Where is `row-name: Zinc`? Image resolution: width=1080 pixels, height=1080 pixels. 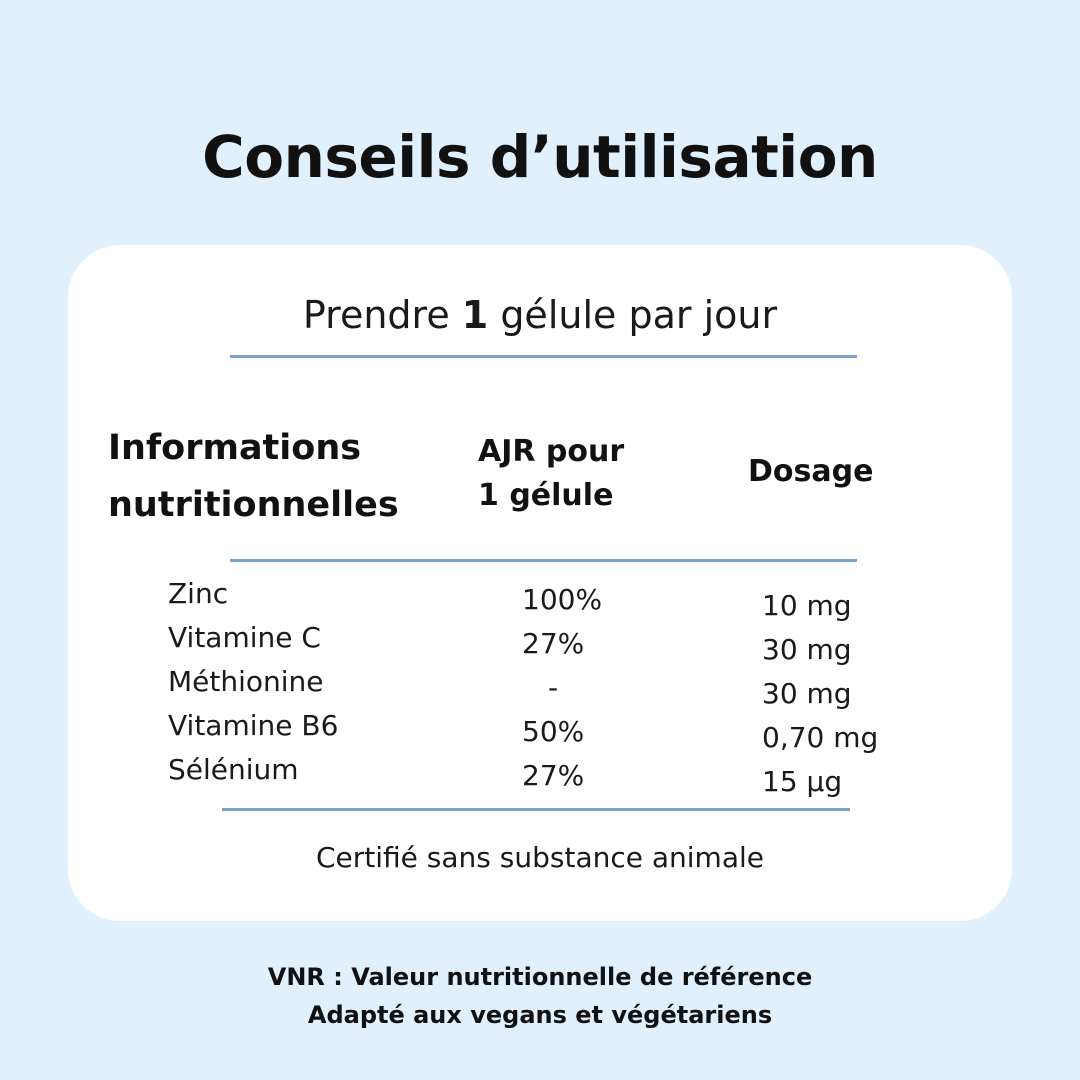
row-name: Zinc is located at coordinates (198, 593).